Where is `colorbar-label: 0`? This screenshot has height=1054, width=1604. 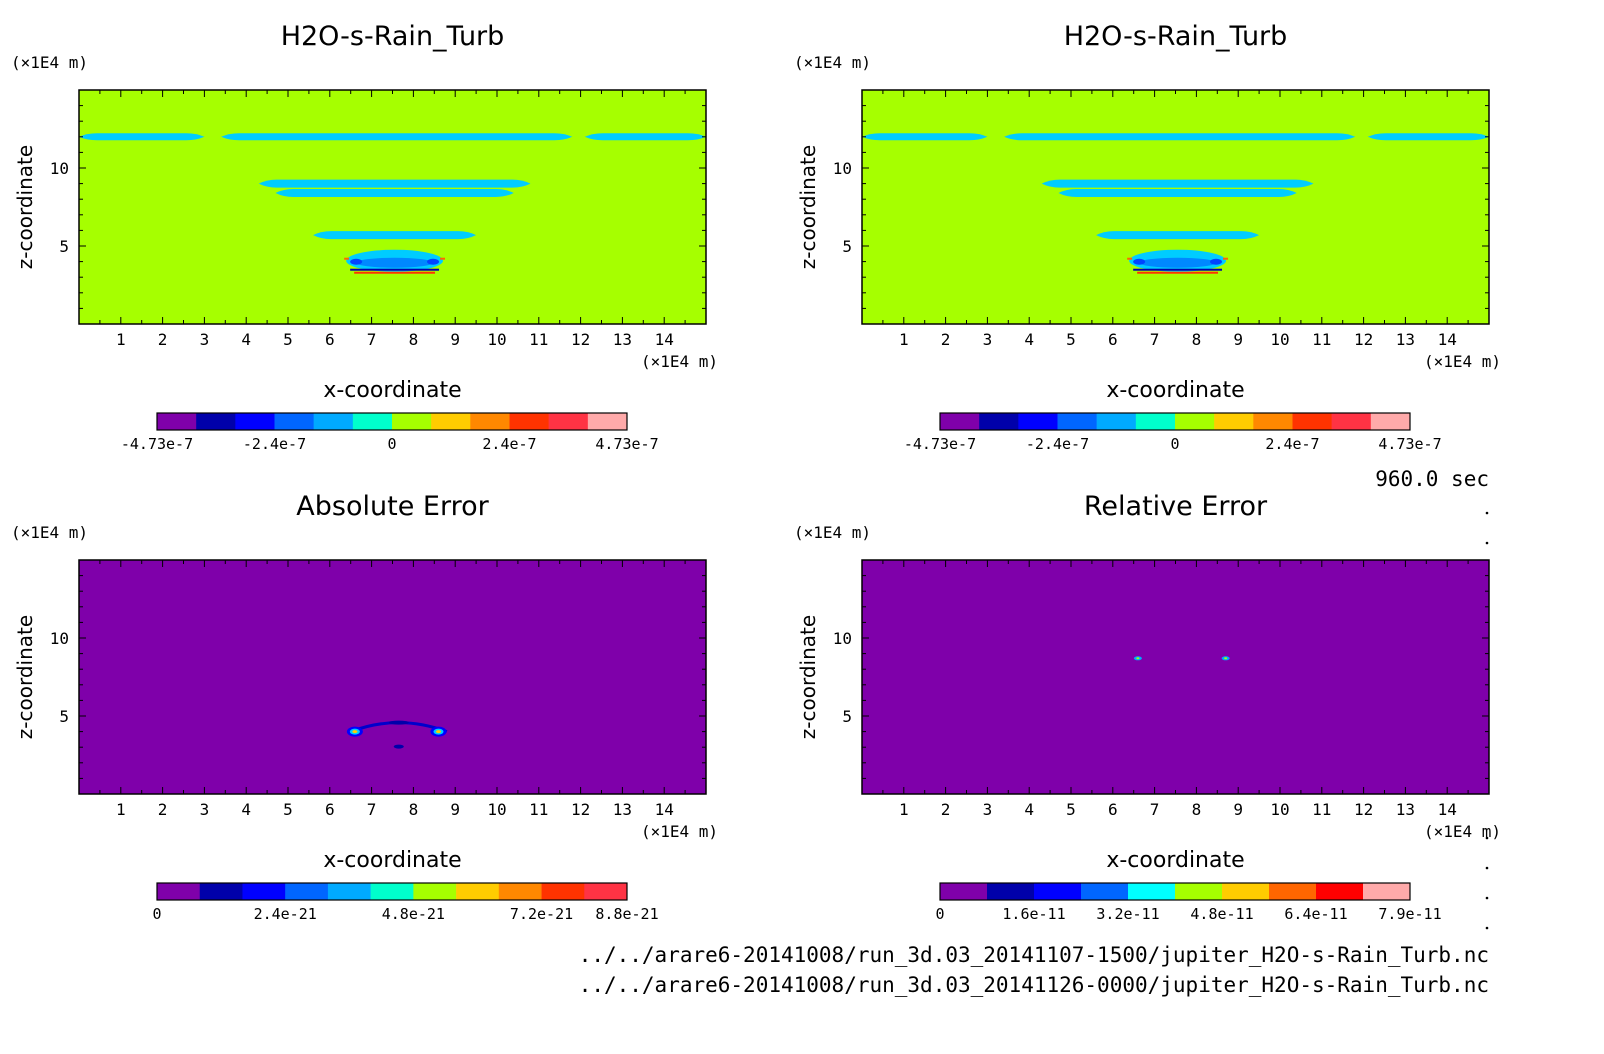
colorbar-label: 0 is located at coordinates (939, 914).